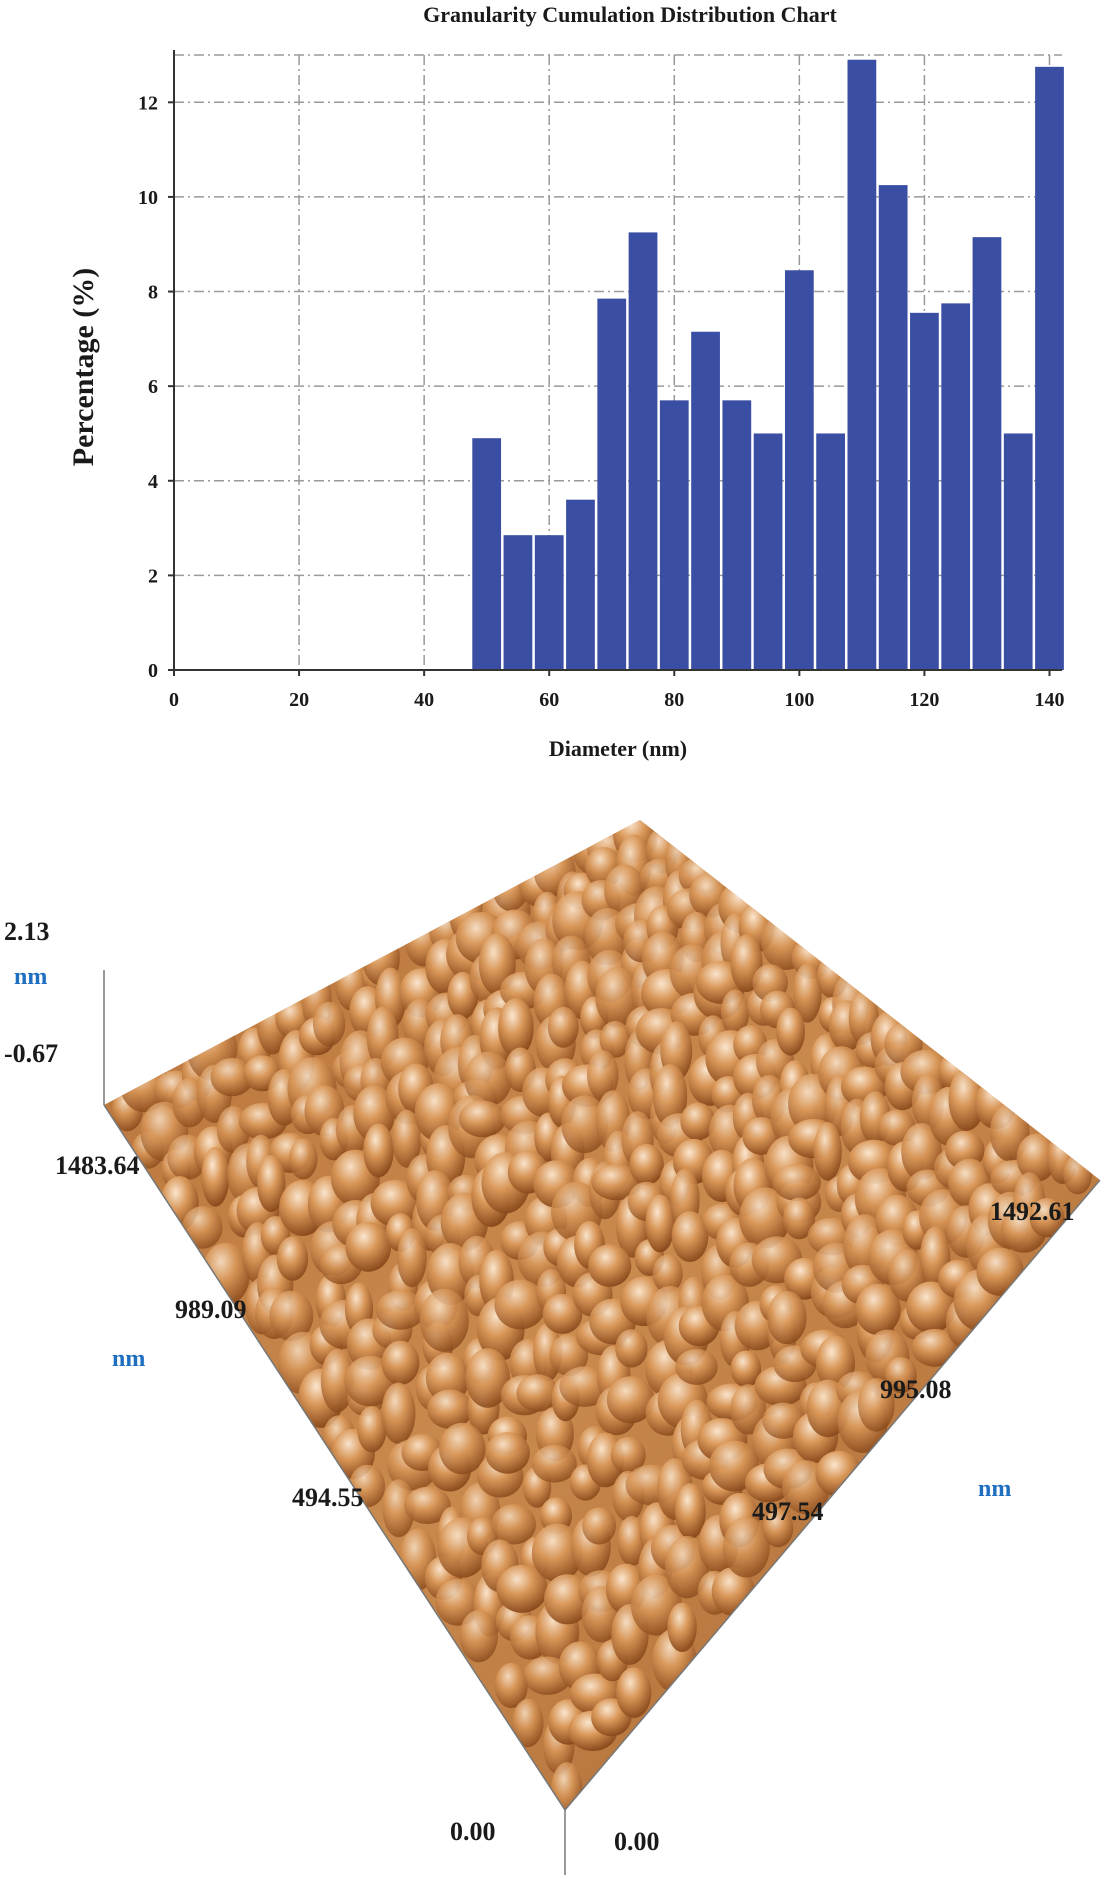 The width and height of the screenshot is (1105, 1879). What do you see at coordinates (299, 700) in the screenshot?
I see `x-tick-label: 20` at bounding box center [299, 700].